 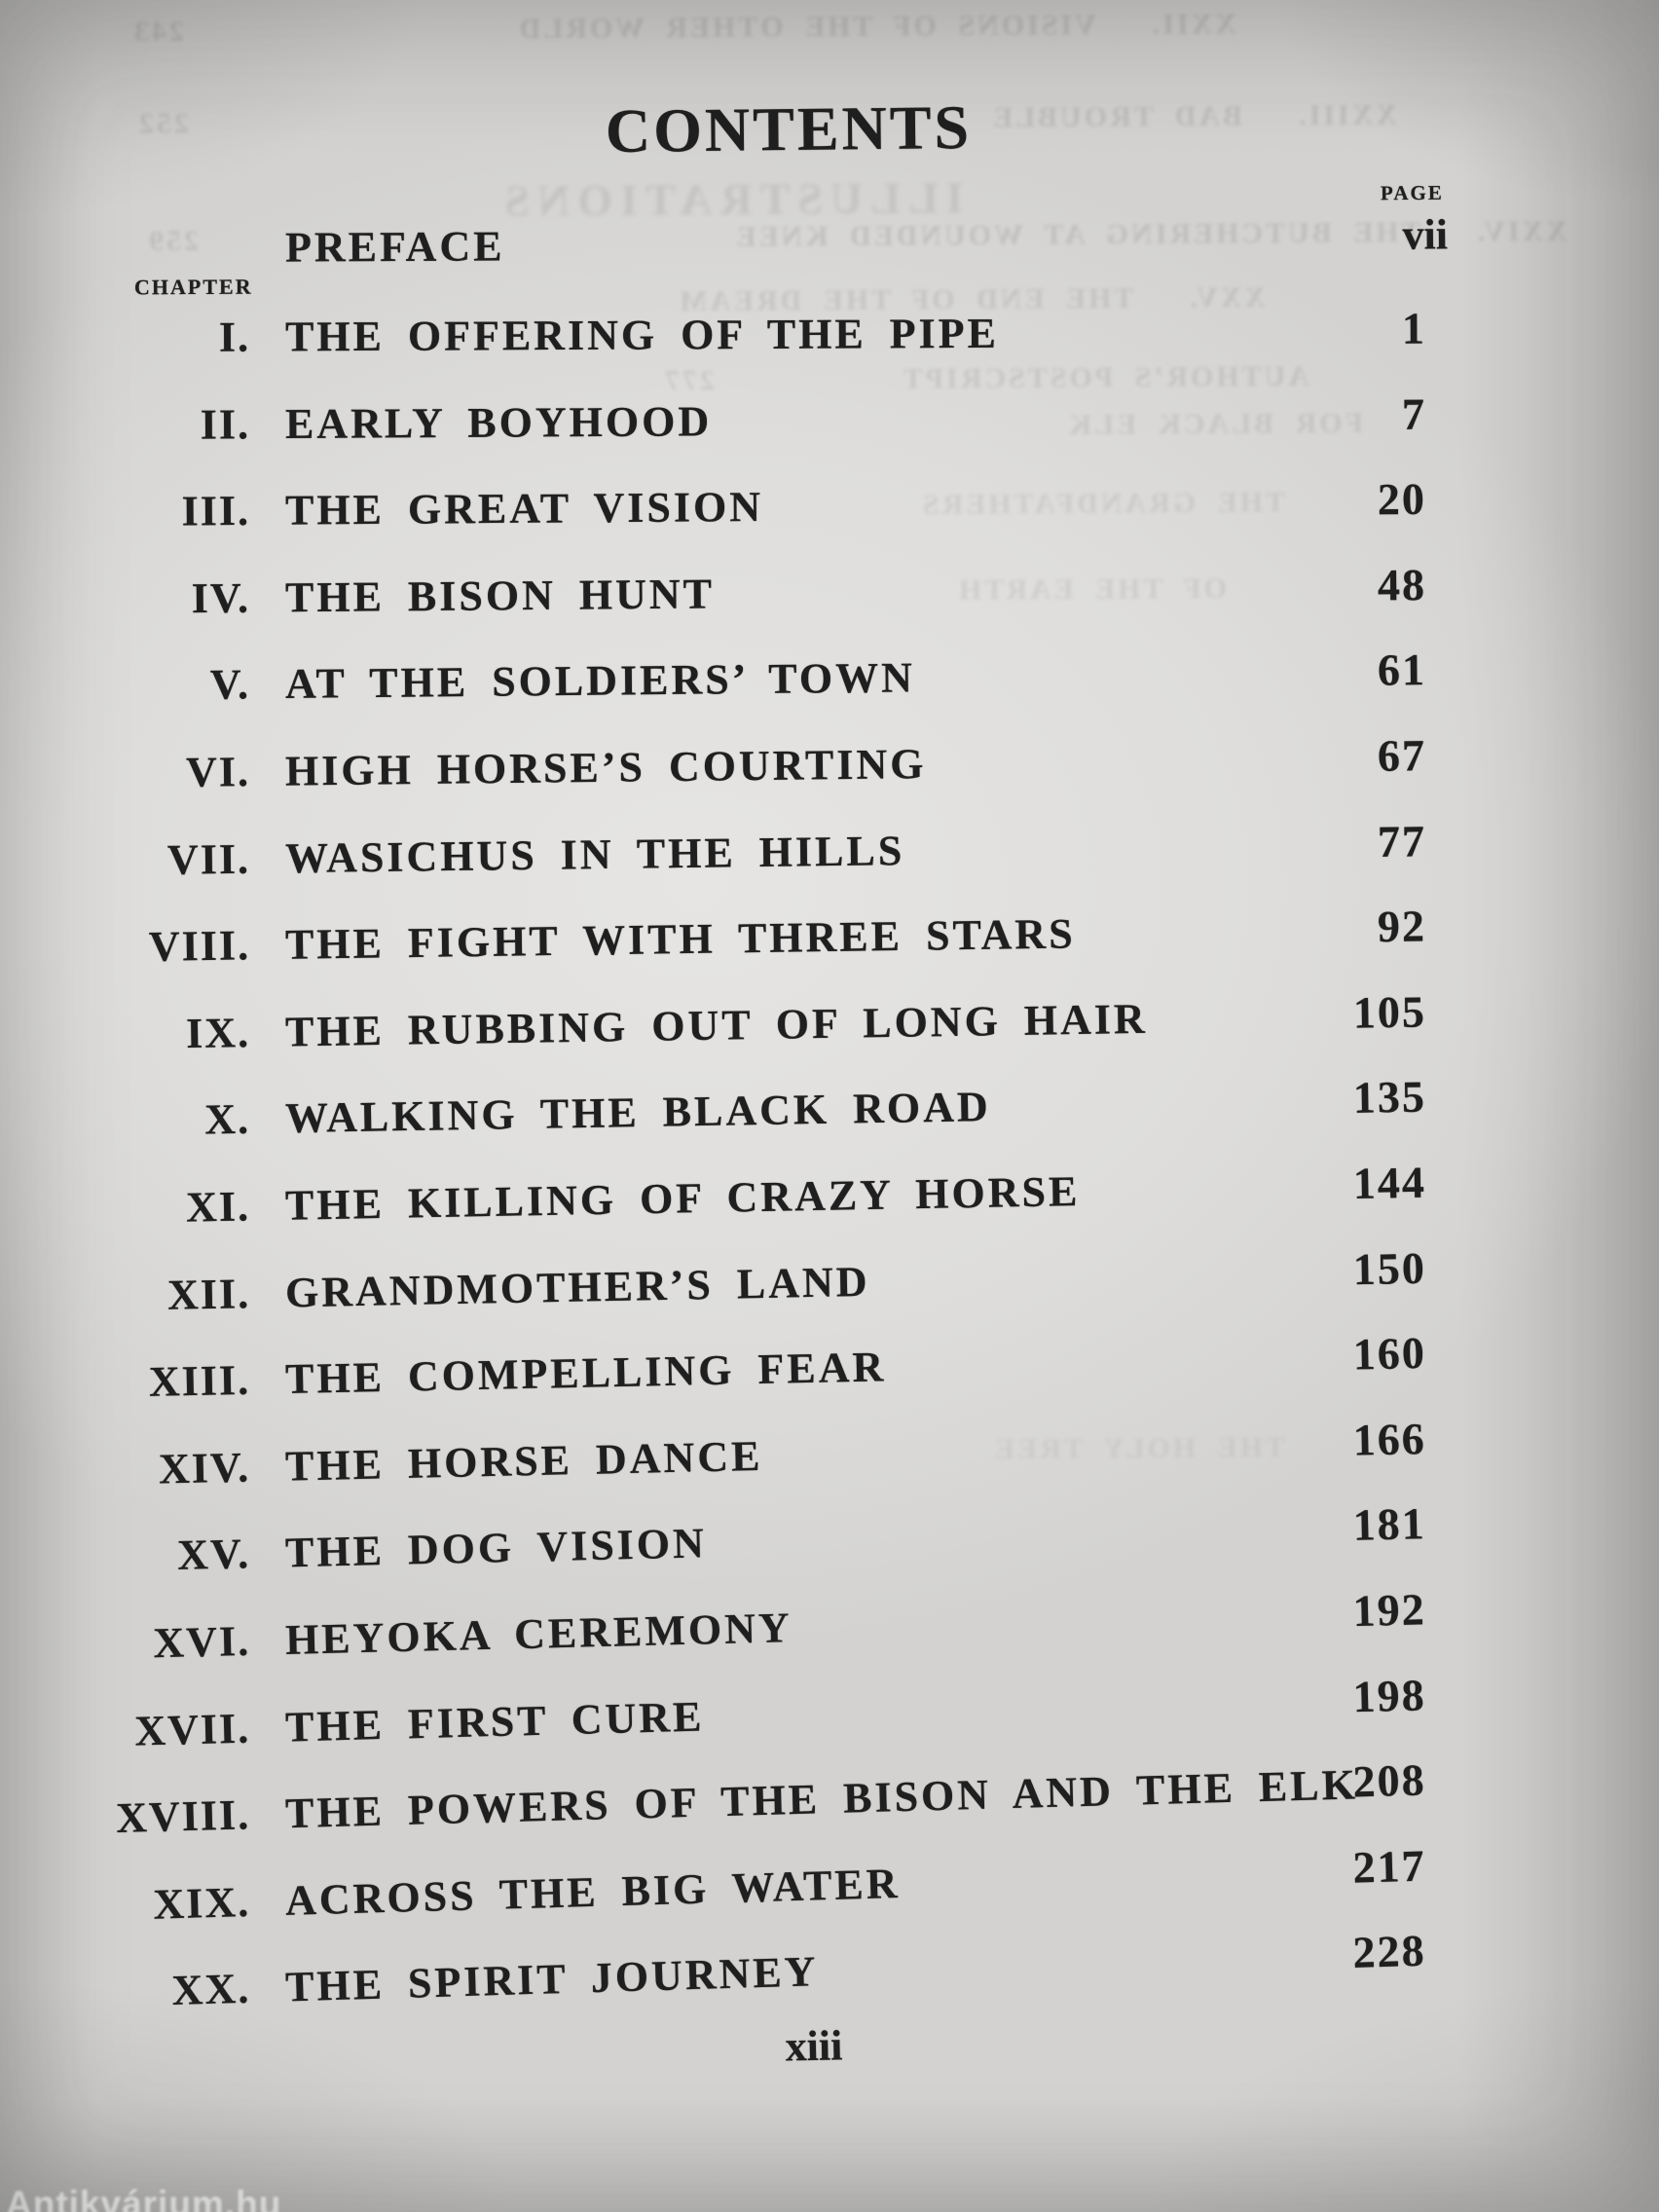 I want to click on chapter-title: THE FIRST CURE, so click(x=494, y=1721).